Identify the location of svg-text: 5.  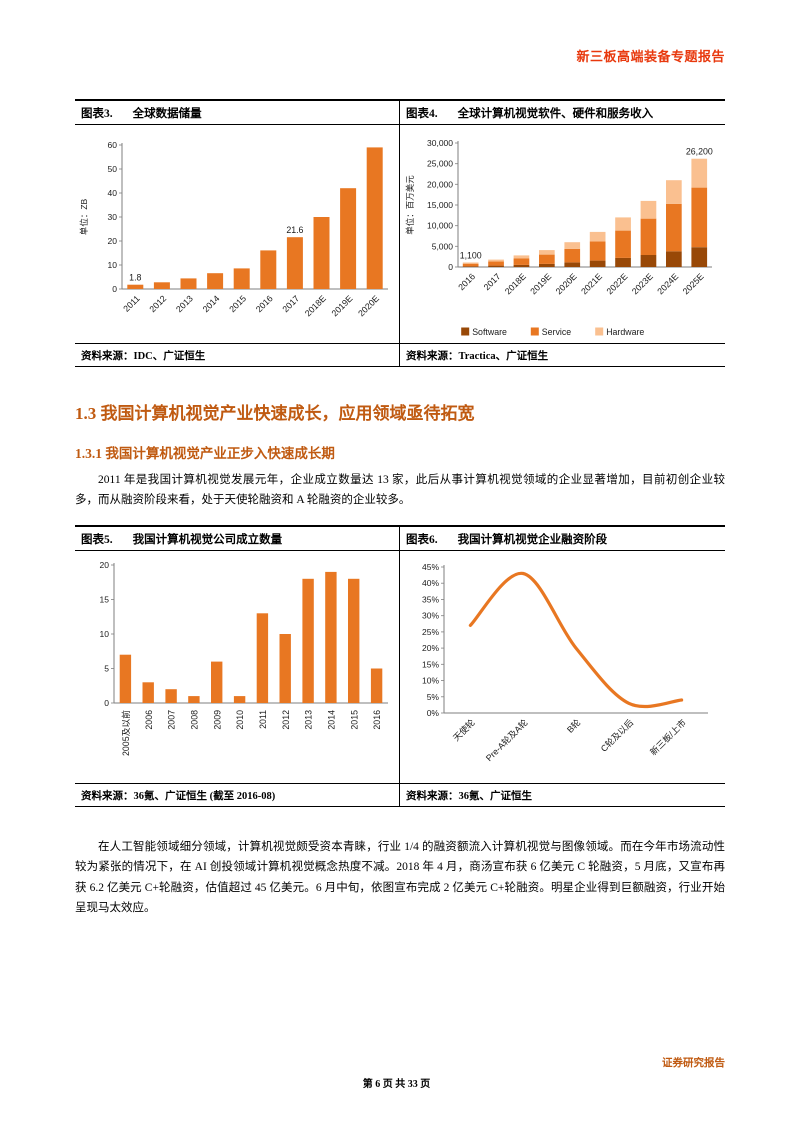
(106, 668).